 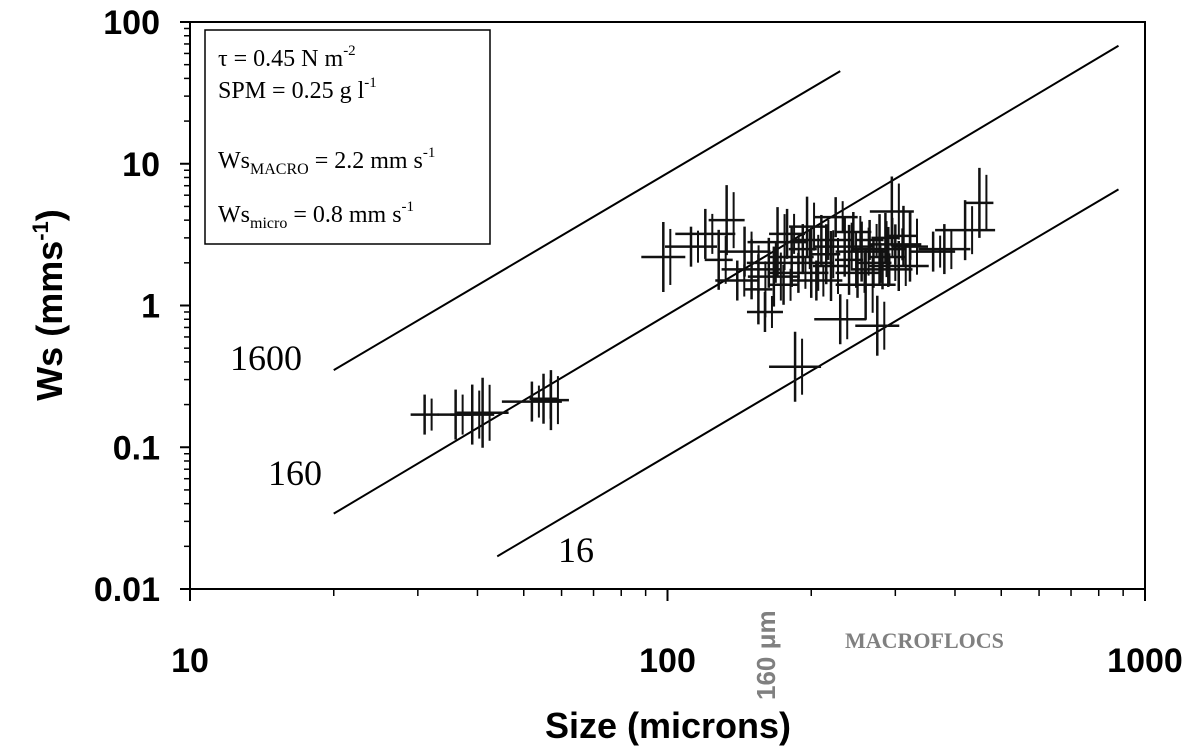 What do you see at coordinates (668, 725) in the screenshot?
I see `x-axis-title: Size (microns)` at bounding box center [668, 725].